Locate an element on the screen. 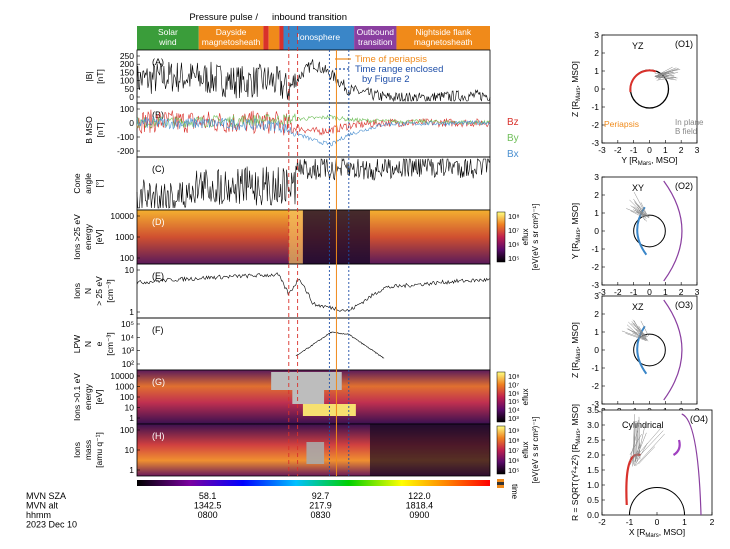 The height and width of the screenshot is (549, 730). time-col-alt: 1818.4 is located at coordinates (420, 506).